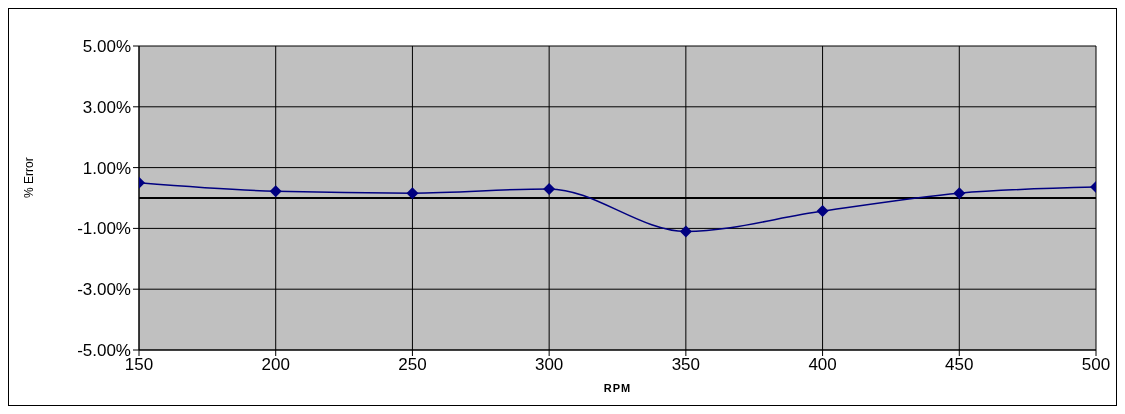  I want to click on y-tick-label: -3.00%, so click(104, 290).